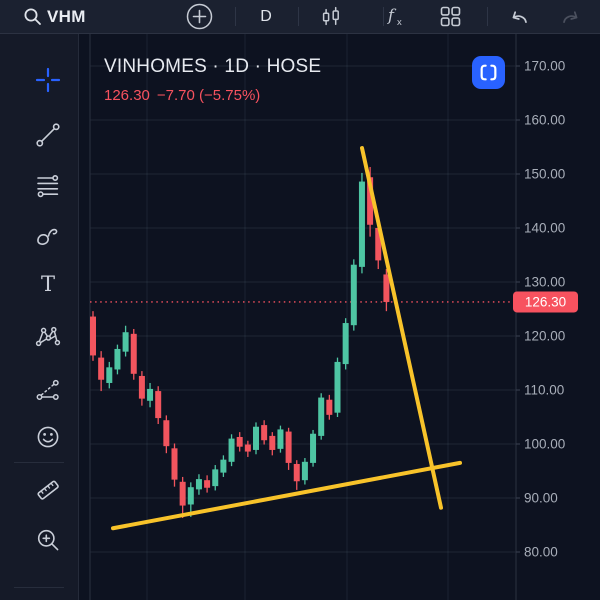  I want to click on trend-line-icon, so click(48, 135).